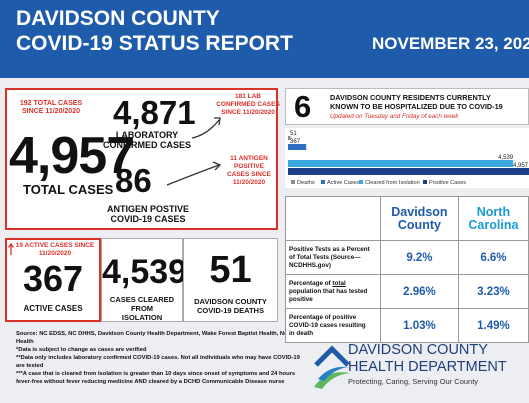  I want to click on header-cell: Davidson County, so click(419, 218).